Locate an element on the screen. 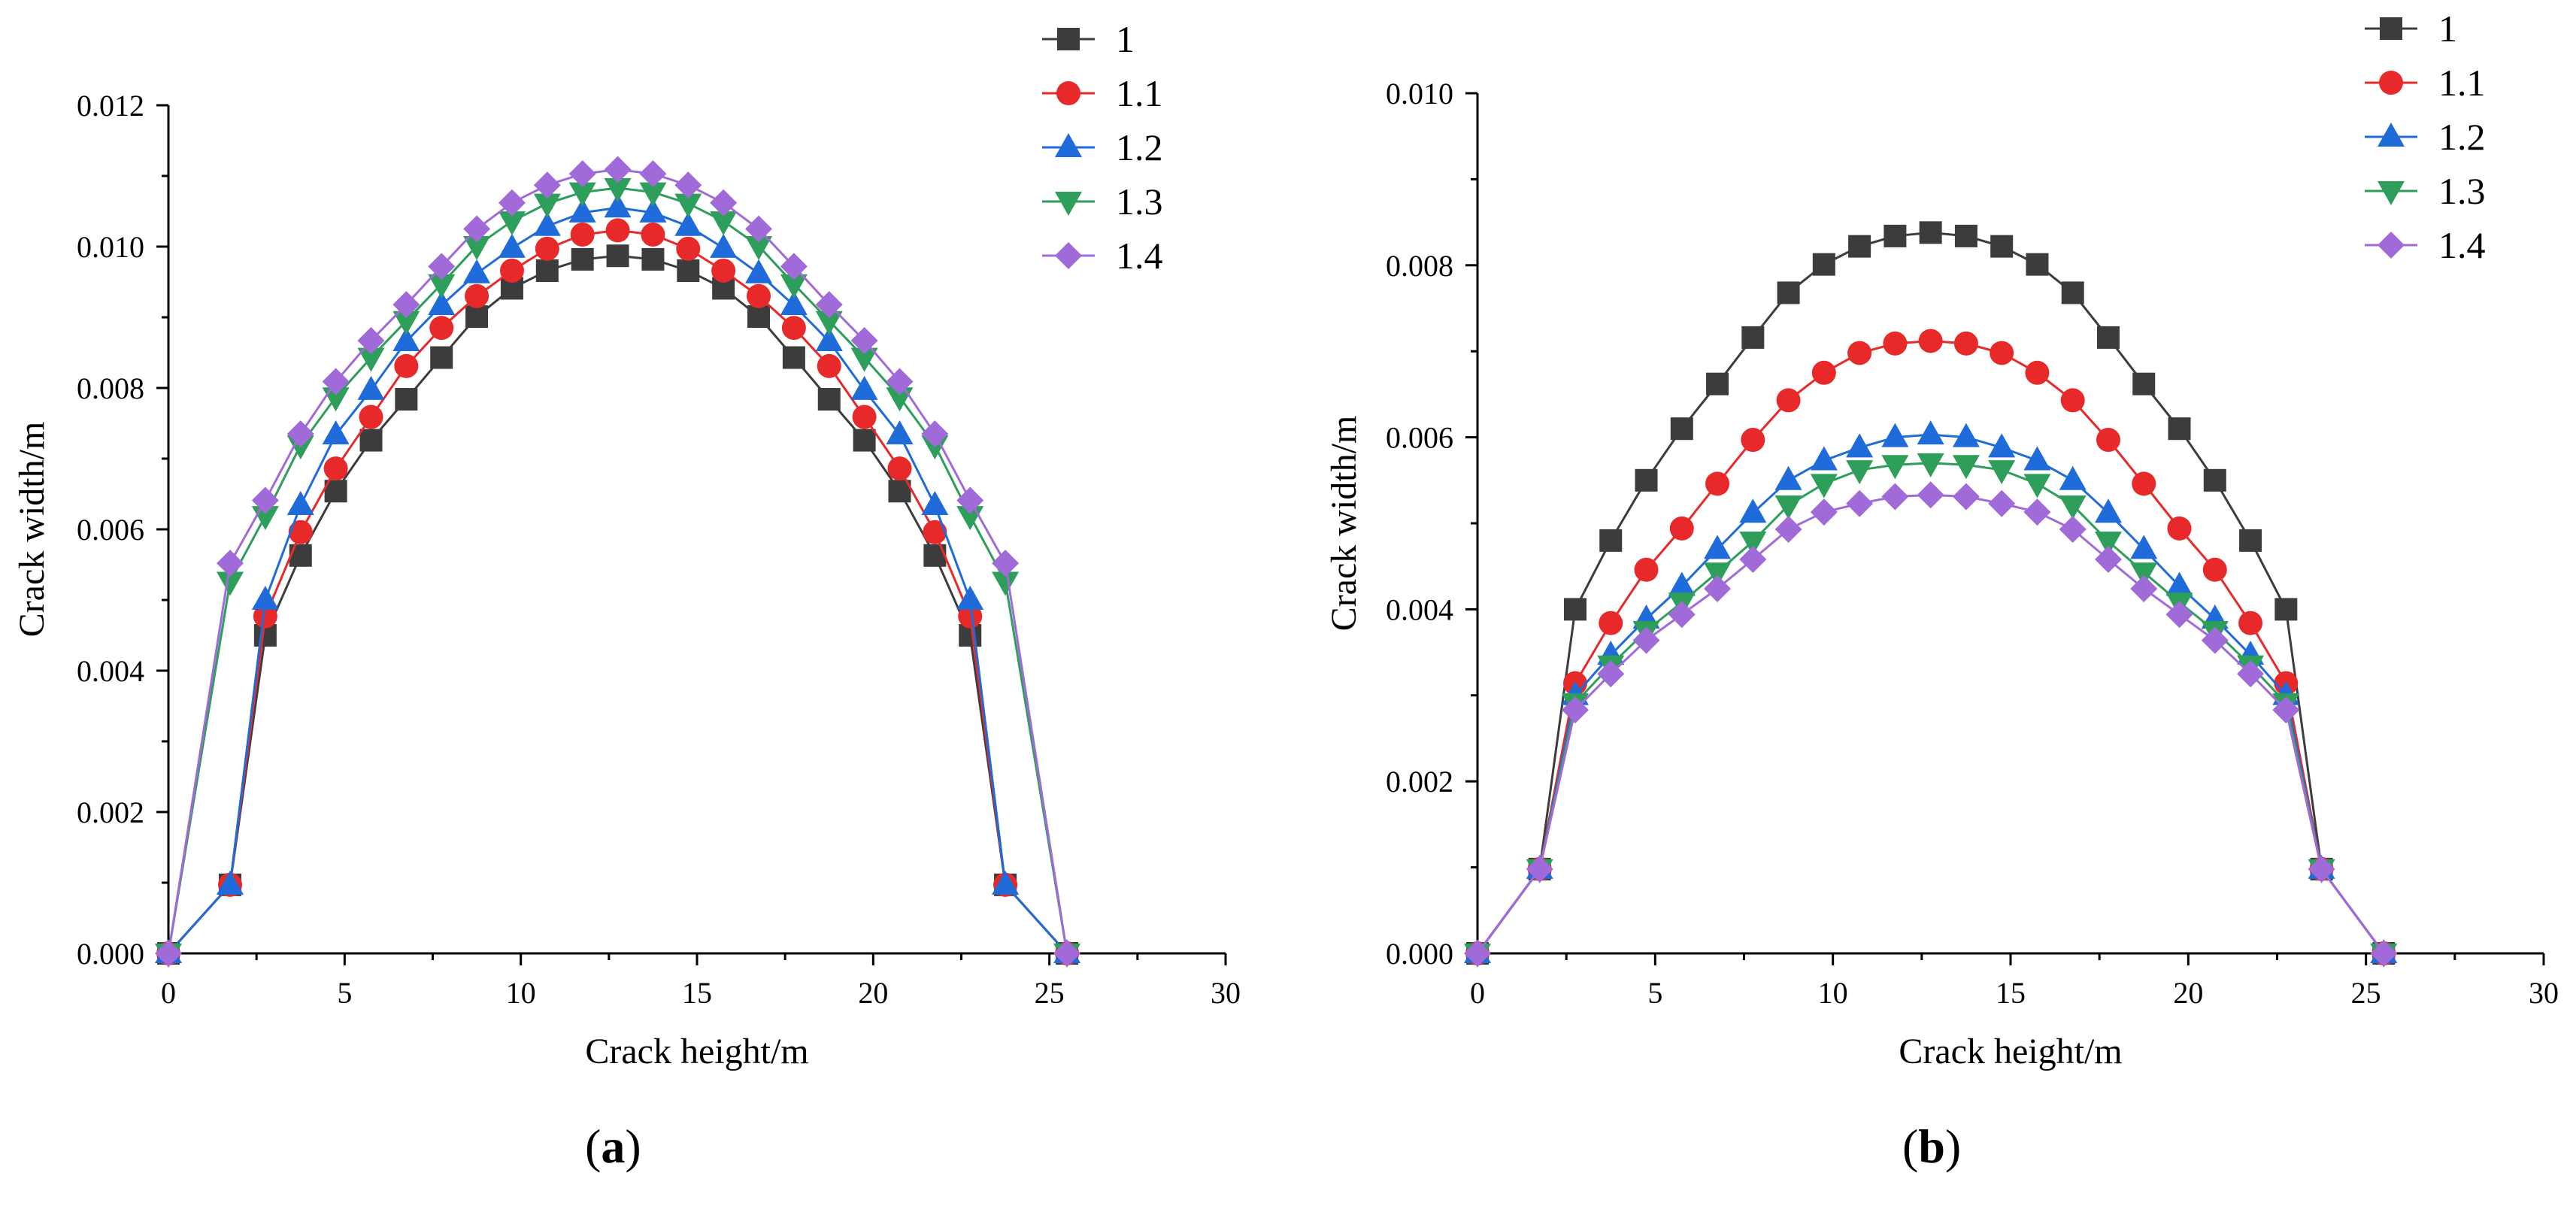 This screenshot has height=1206, width=2576. panel-label-a: (a) is located at coordinates (613, 1146).